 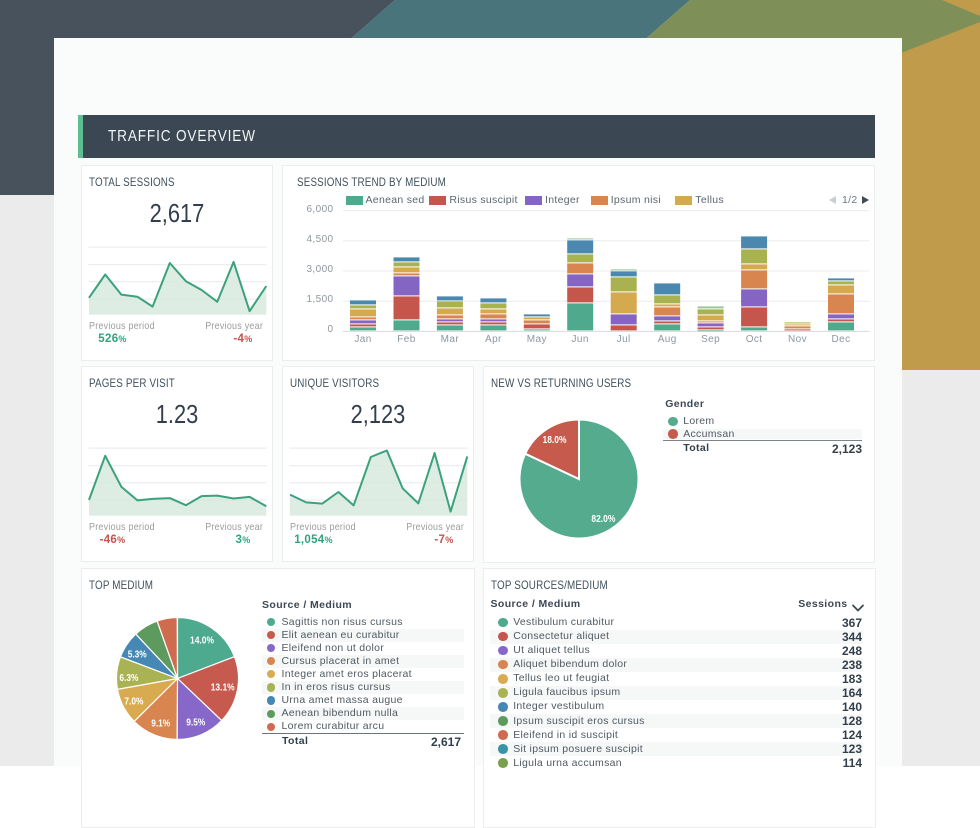 What do you see at coordinates (160, 723) in the screenshot?
I see `svg-text: 9.1%` at bounding box center [160, 723].